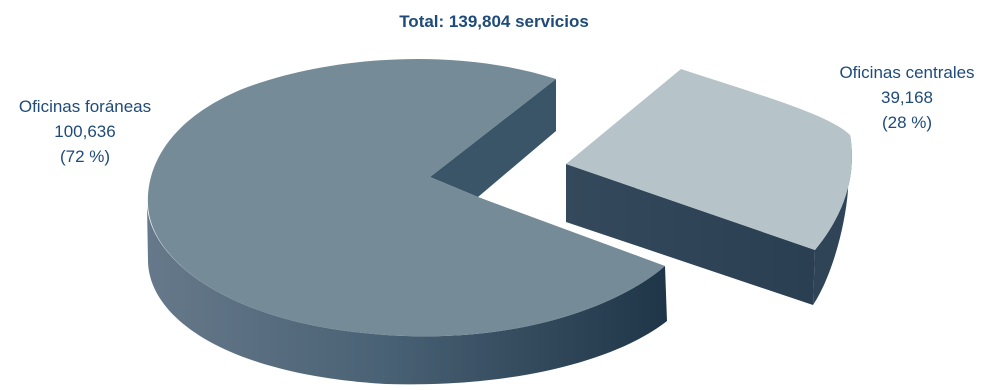 This screenshot has width=988, height=390. What do you see at coordinates (906, 72) in the screenshot?
I see `label-oficinas-centrales-name: Oficinas centrales` at bounding box center [906, 72].